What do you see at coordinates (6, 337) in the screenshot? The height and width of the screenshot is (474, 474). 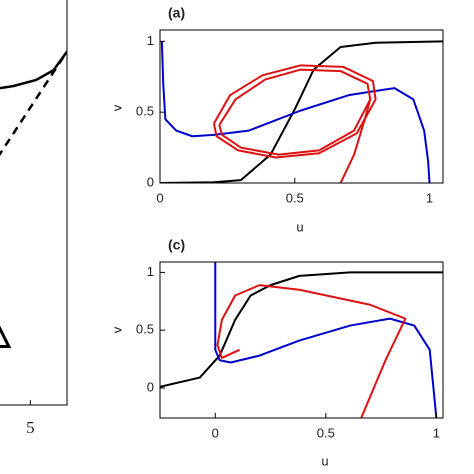 I see `triangle-marker` at bounding box center [6, 337].